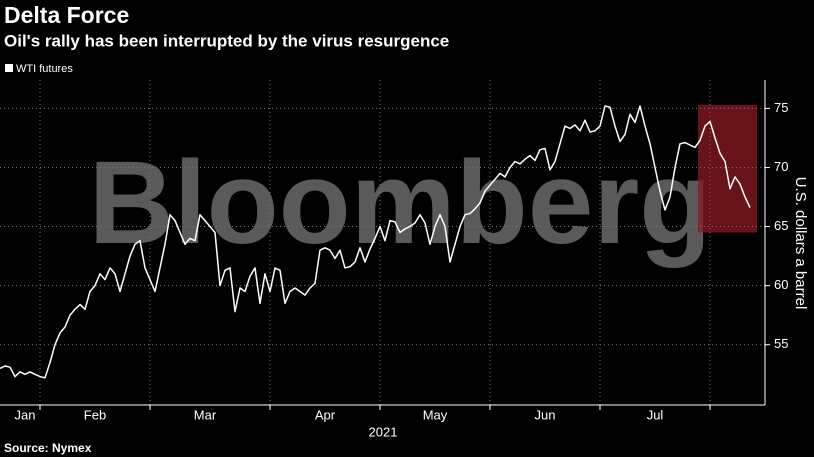 This screenshot has width=814, height=457. I want to click on y-tick-label: 55, so click(781, 343).